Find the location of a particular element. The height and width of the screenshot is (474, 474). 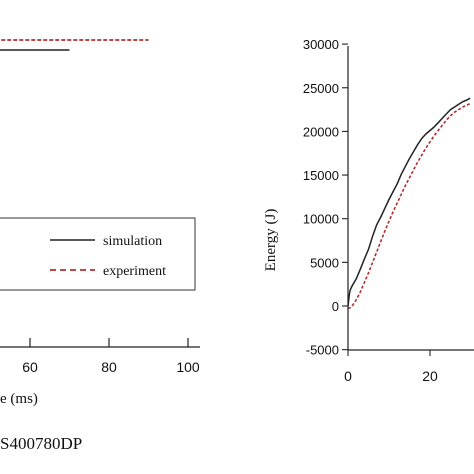

left-series-group is located at coordinates (74, 45).